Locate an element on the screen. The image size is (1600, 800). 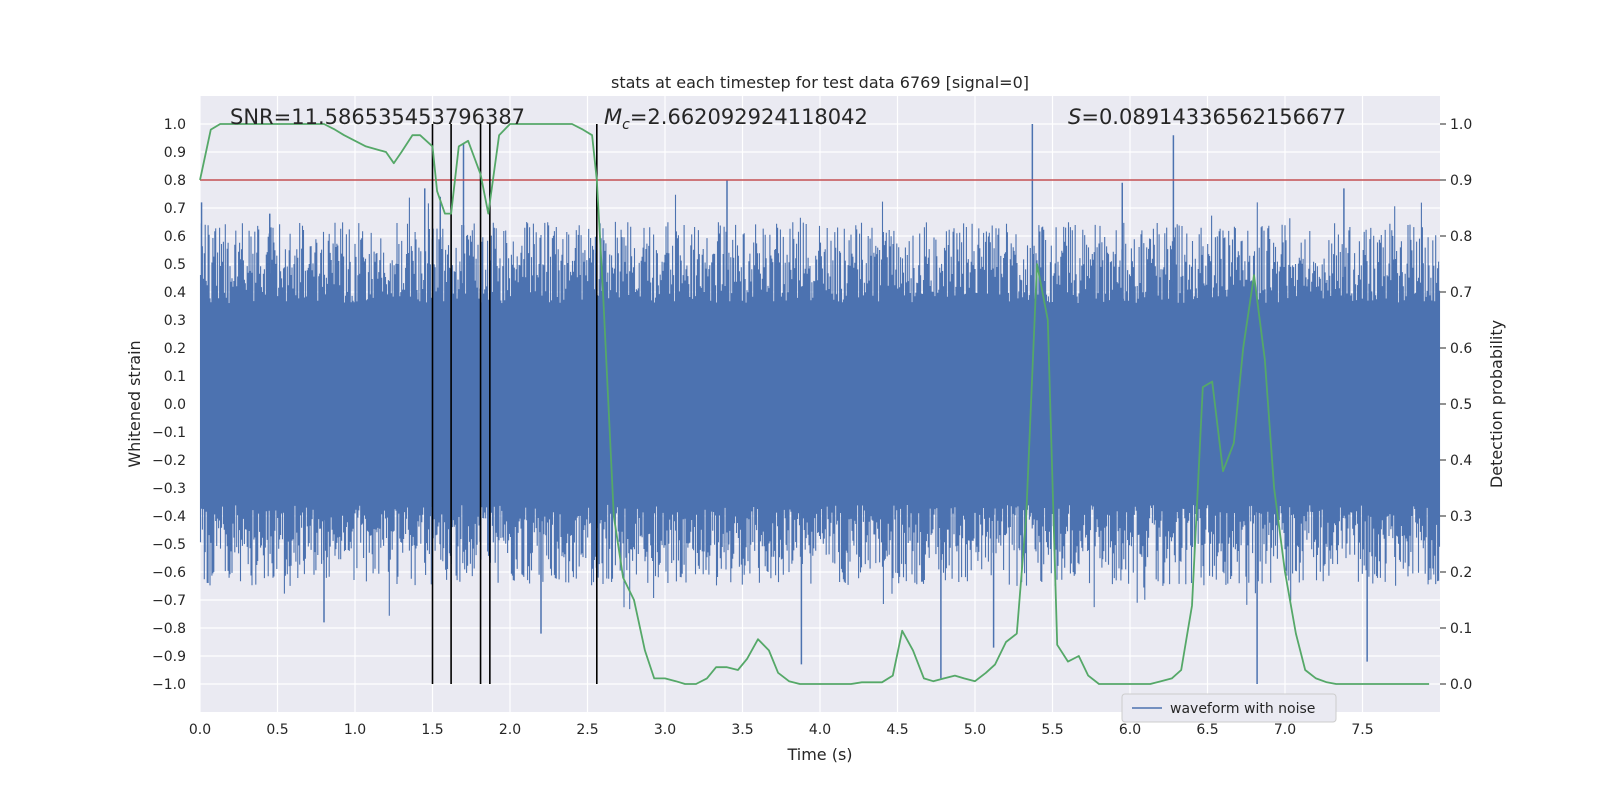
x-tick-label: 7.5 is located at coordinates (1362, 730).